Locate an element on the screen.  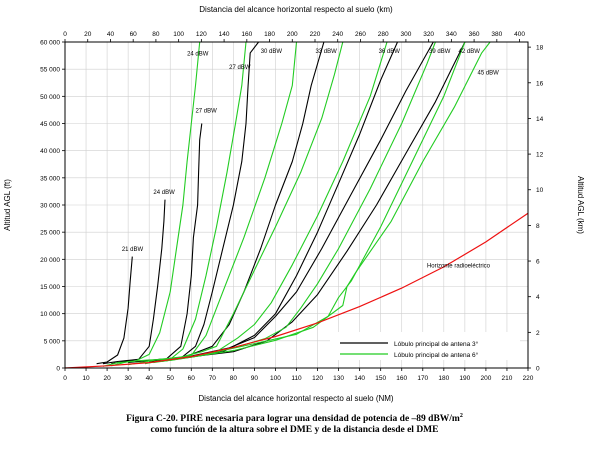
y-tick-label: 5 000 is located at coordinates (52, 341).